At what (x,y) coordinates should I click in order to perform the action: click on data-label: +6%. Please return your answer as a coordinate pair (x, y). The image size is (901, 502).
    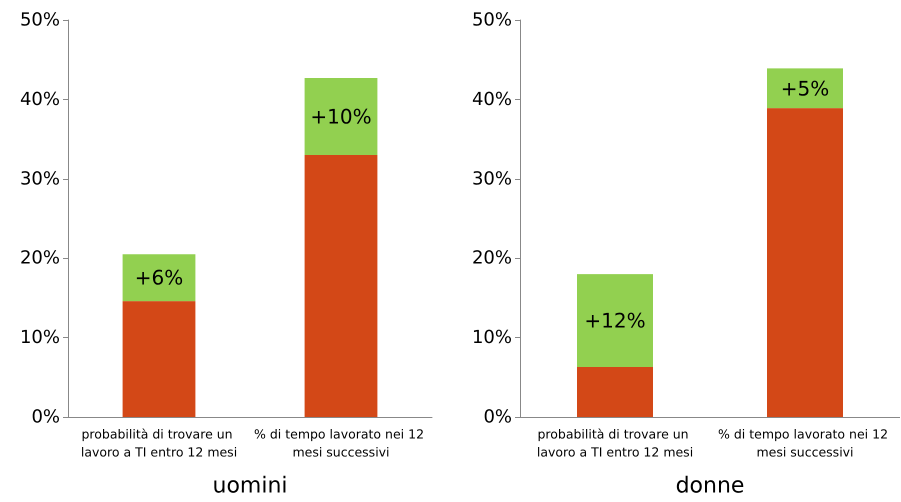
    Looking at the image, I should click on (159, 278).